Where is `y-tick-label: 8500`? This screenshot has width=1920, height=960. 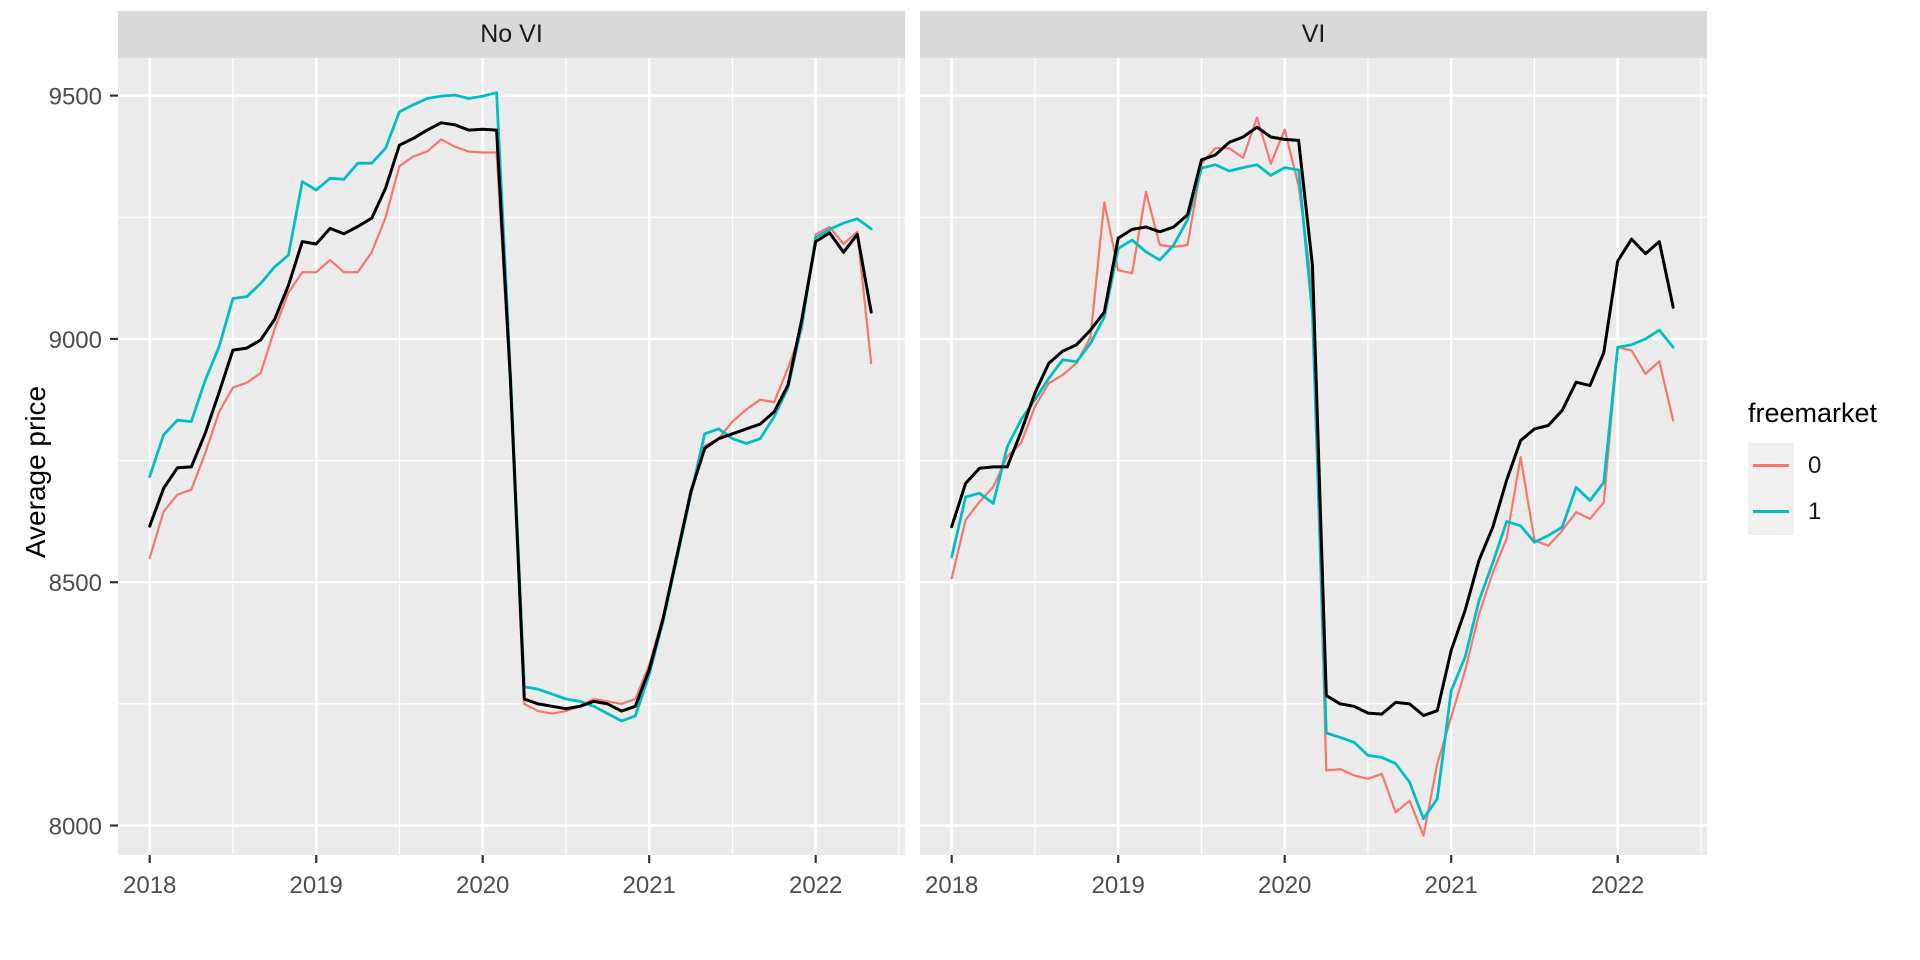 y-tick-label: 8500 is located at coordinates (75, 583).